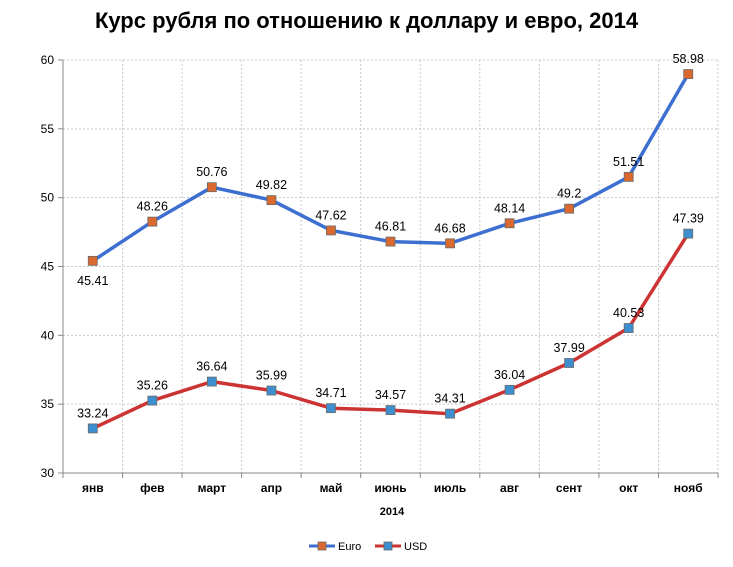 The width and height of the screenshot is (733, 567). I want to click on x-tick-label: авг, so click(509, 488).